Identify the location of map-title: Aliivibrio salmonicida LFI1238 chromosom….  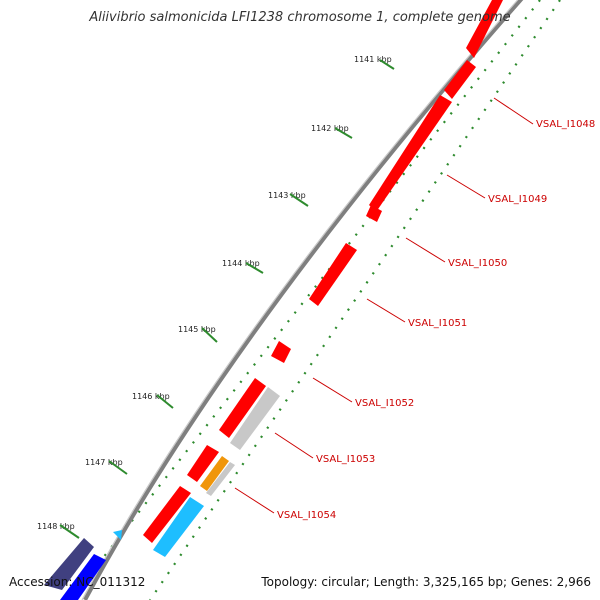
(300, 17).